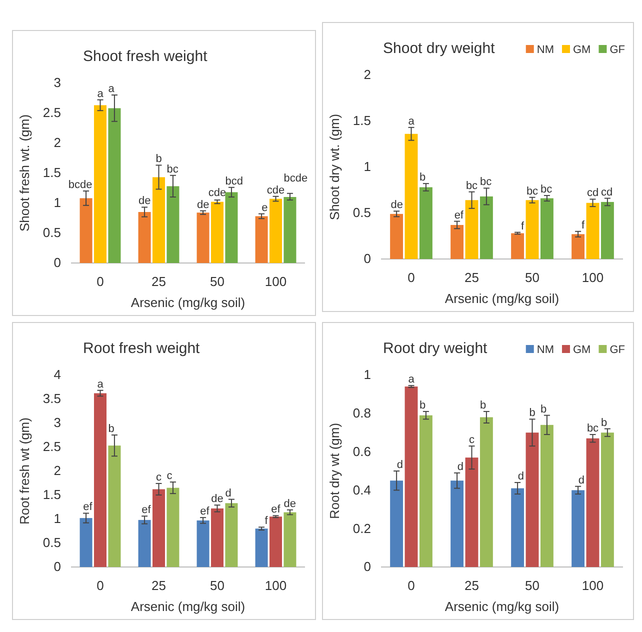 The width and height of the screenshot is (642, 632). What do you see at coordinates (522, 226) in the screenshot?
I see `data-label: f` at bounding box center [522, 226].